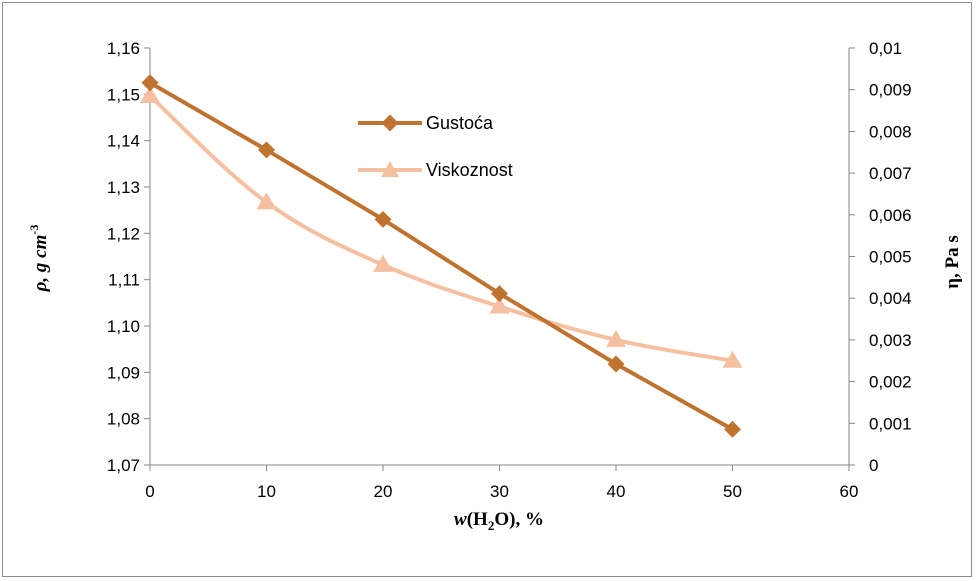 The image size is (976, 581). Describe the element at coordinates (124, 280) in the screenshot. I see `y-left-tick-label: 1,11` at that location.